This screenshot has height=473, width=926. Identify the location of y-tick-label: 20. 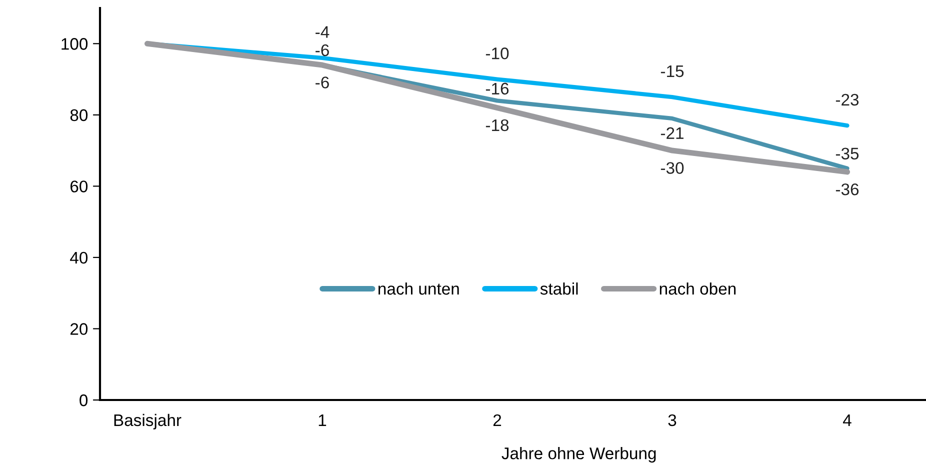
(79, 329).